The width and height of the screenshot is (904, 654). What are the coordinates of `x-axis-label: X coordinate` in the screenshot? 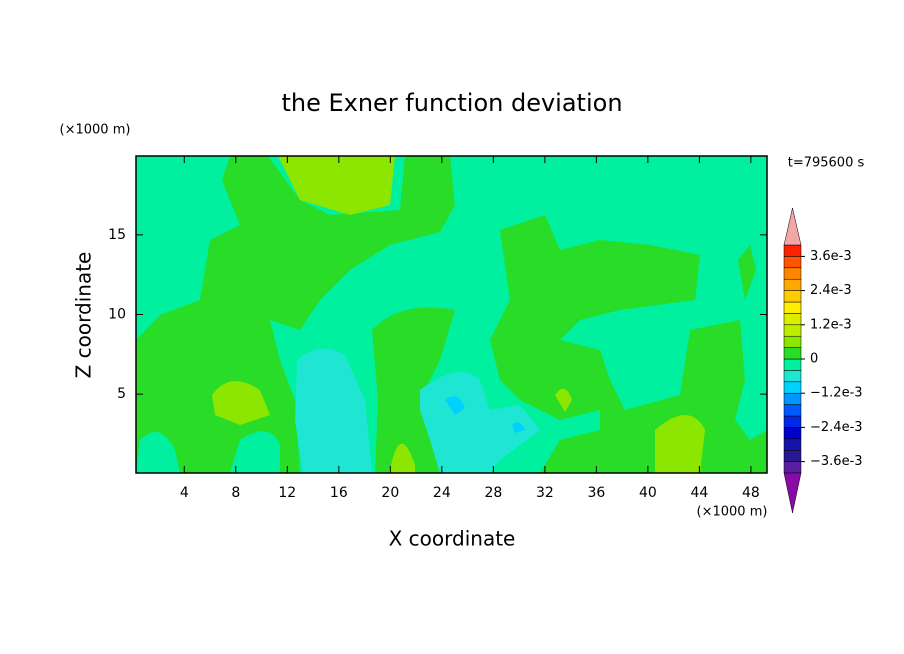 It's located at (452, 539).